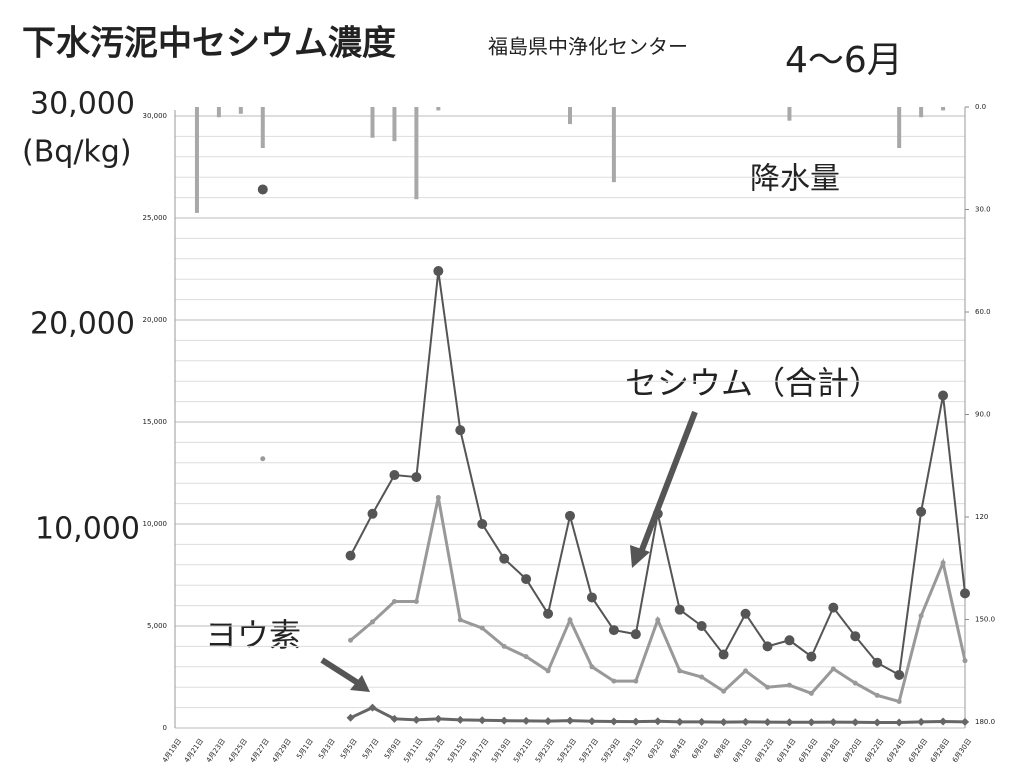 Image resolution: width=1024 pixels, height=768 pixels. Describe the element at coordinates (656, 748) in the screenshot. I see `x-tick-label: 6月2日` at that location.